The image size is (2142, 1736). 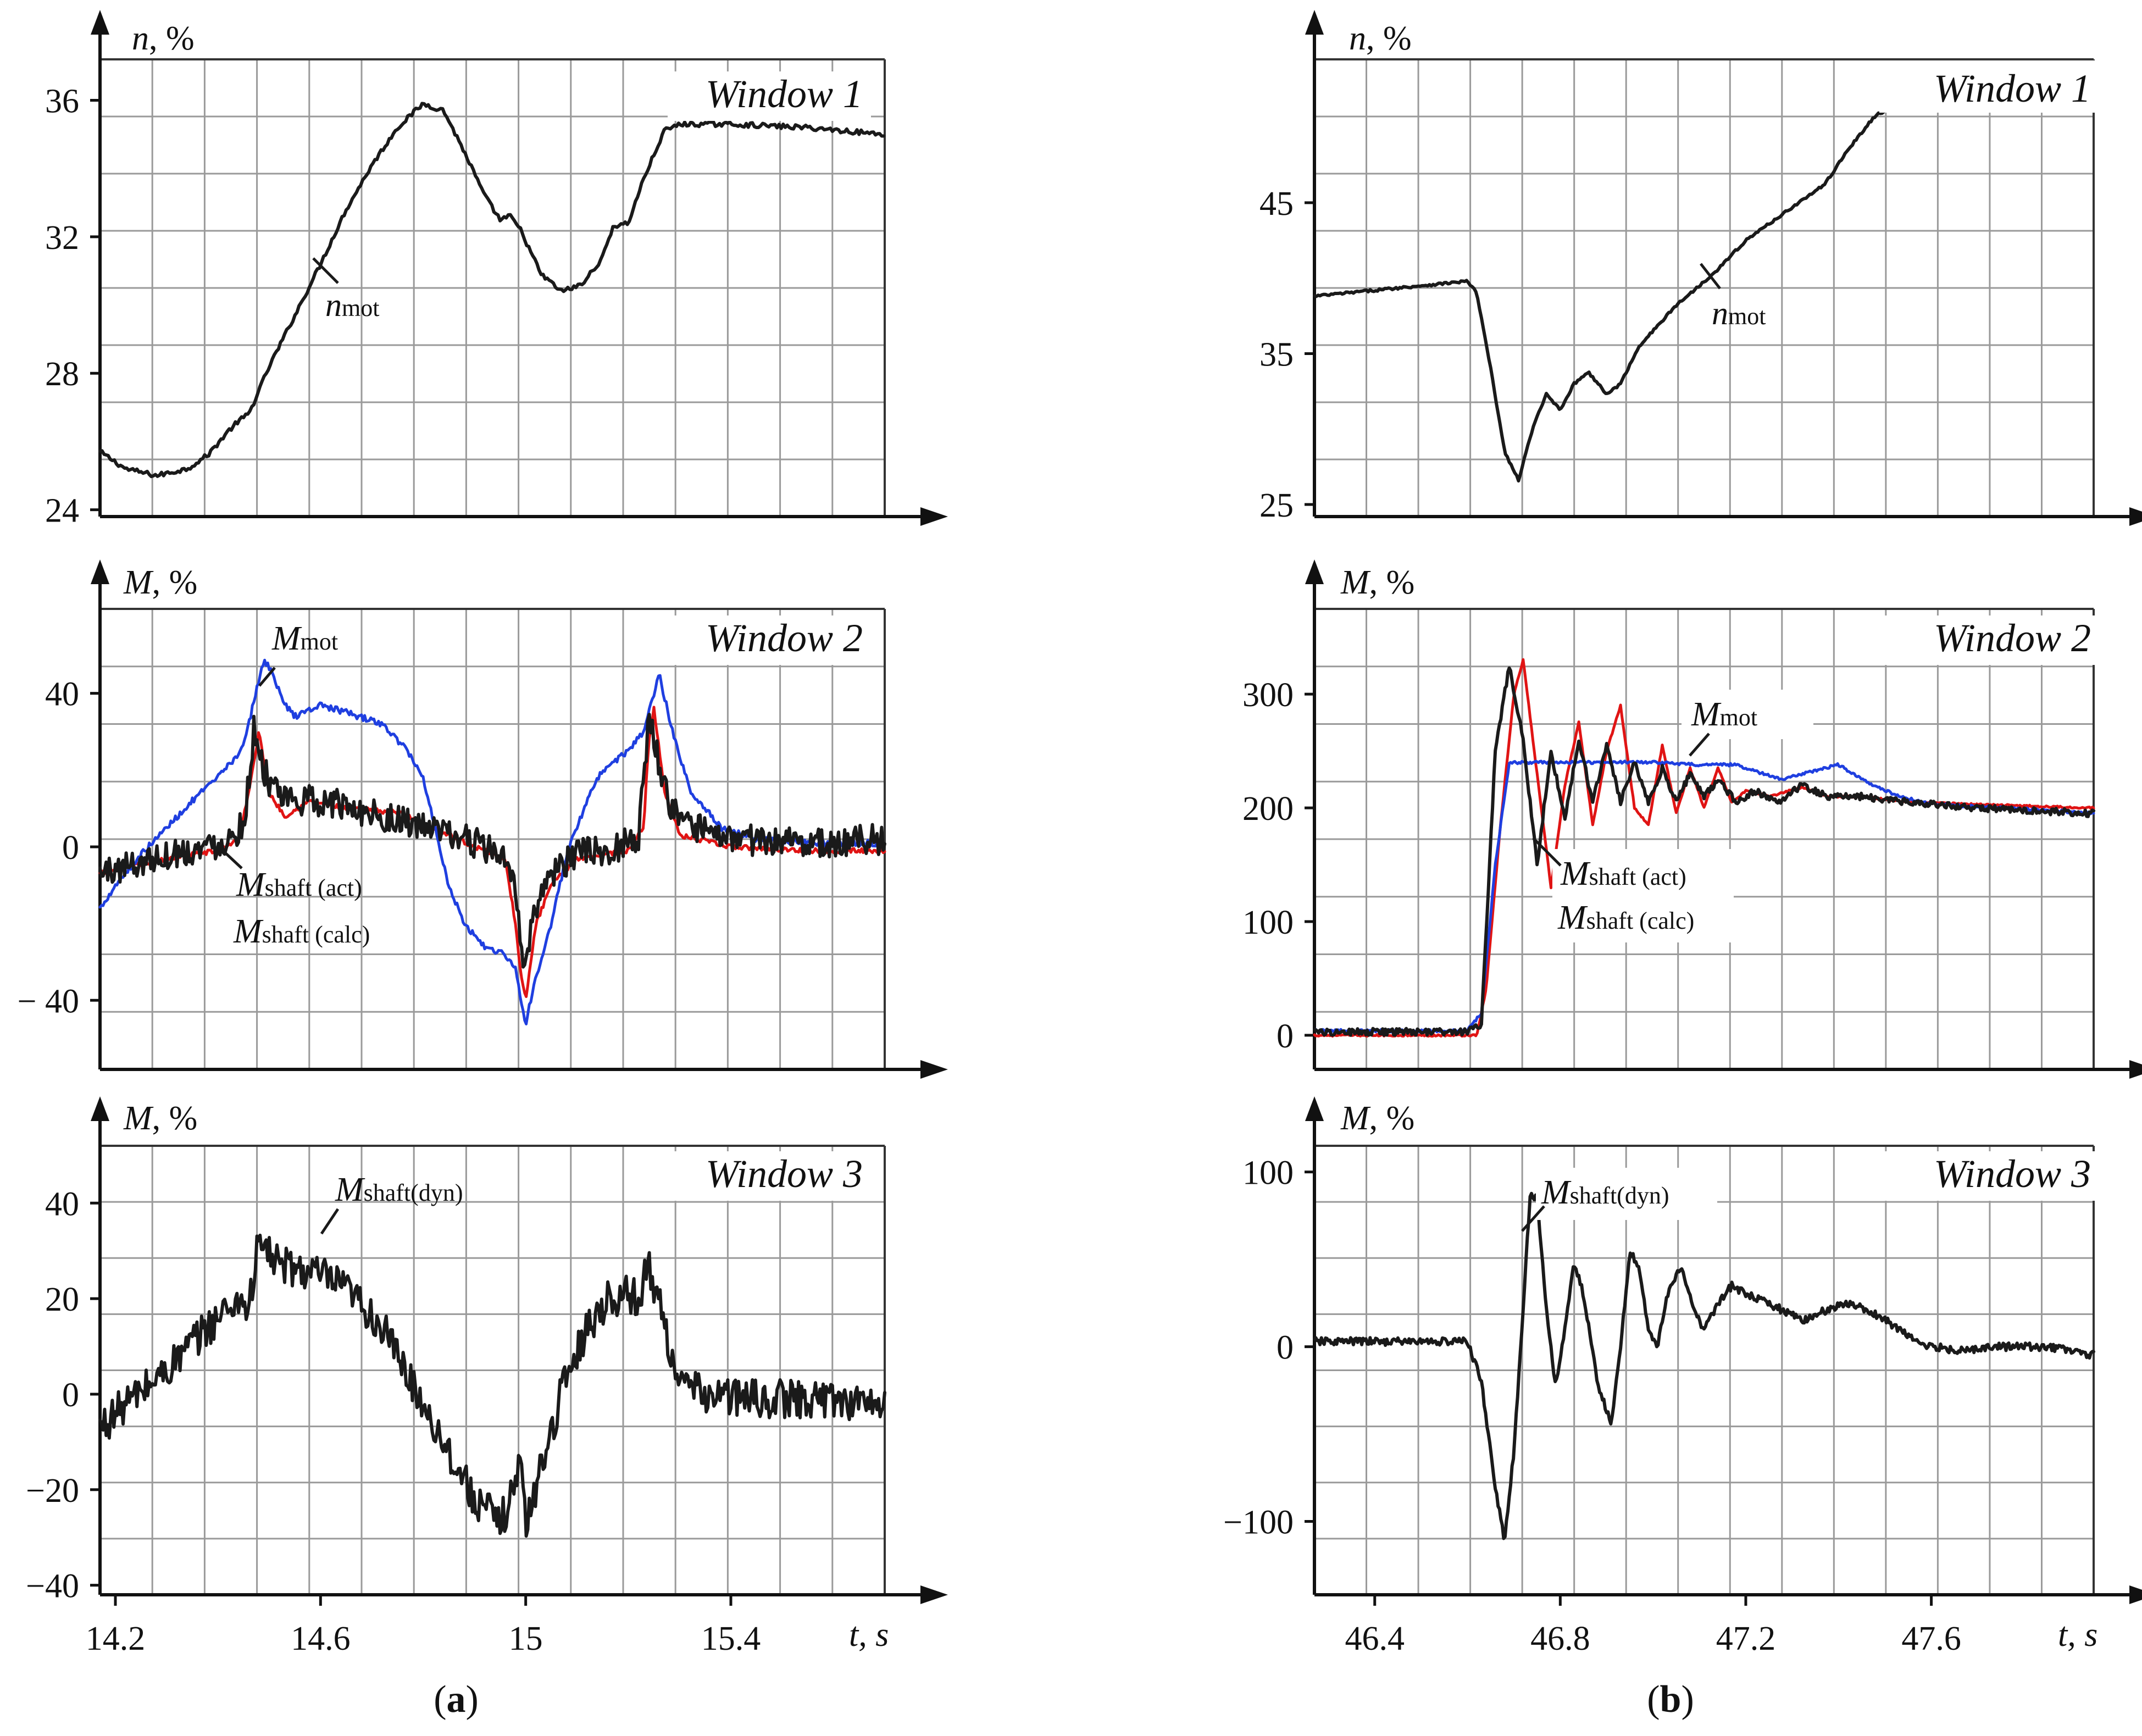 I want to click on x-tick-label: 14.2, so click(x=116, y=1638).